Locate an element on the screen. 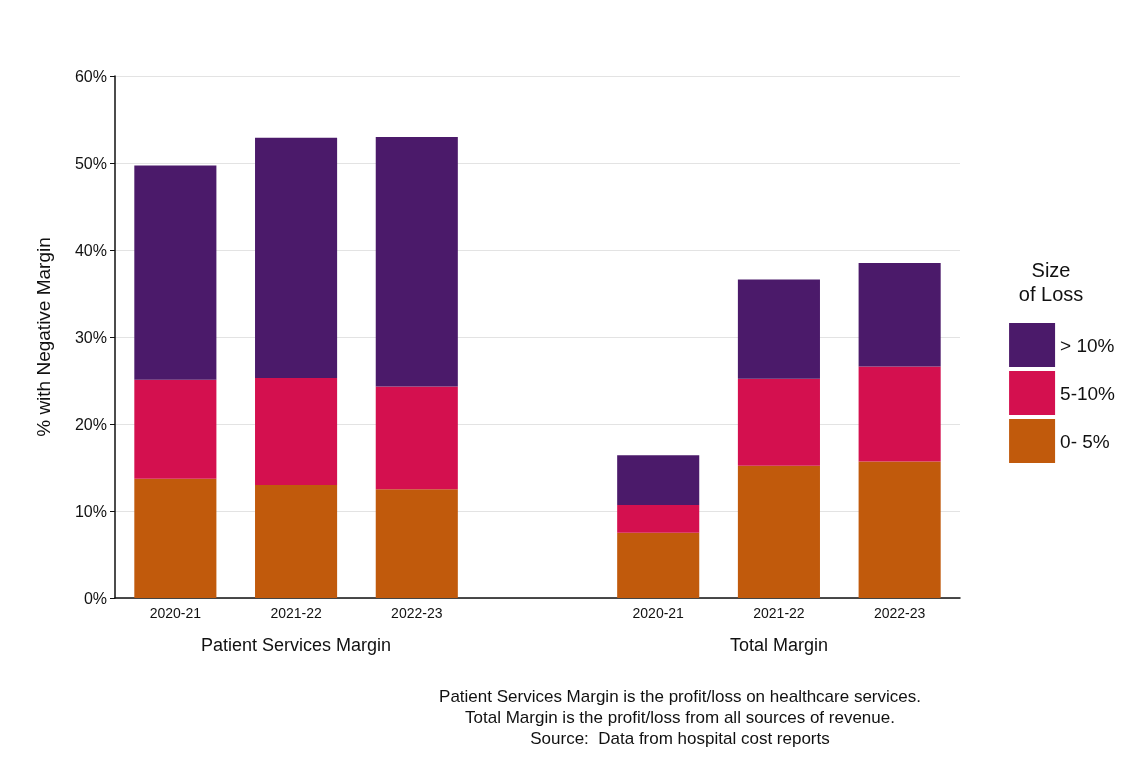 Image resolution: width=1140 pixels, height=775 pixels. y-tick-label: 0% is located at coordinates (95, 598).